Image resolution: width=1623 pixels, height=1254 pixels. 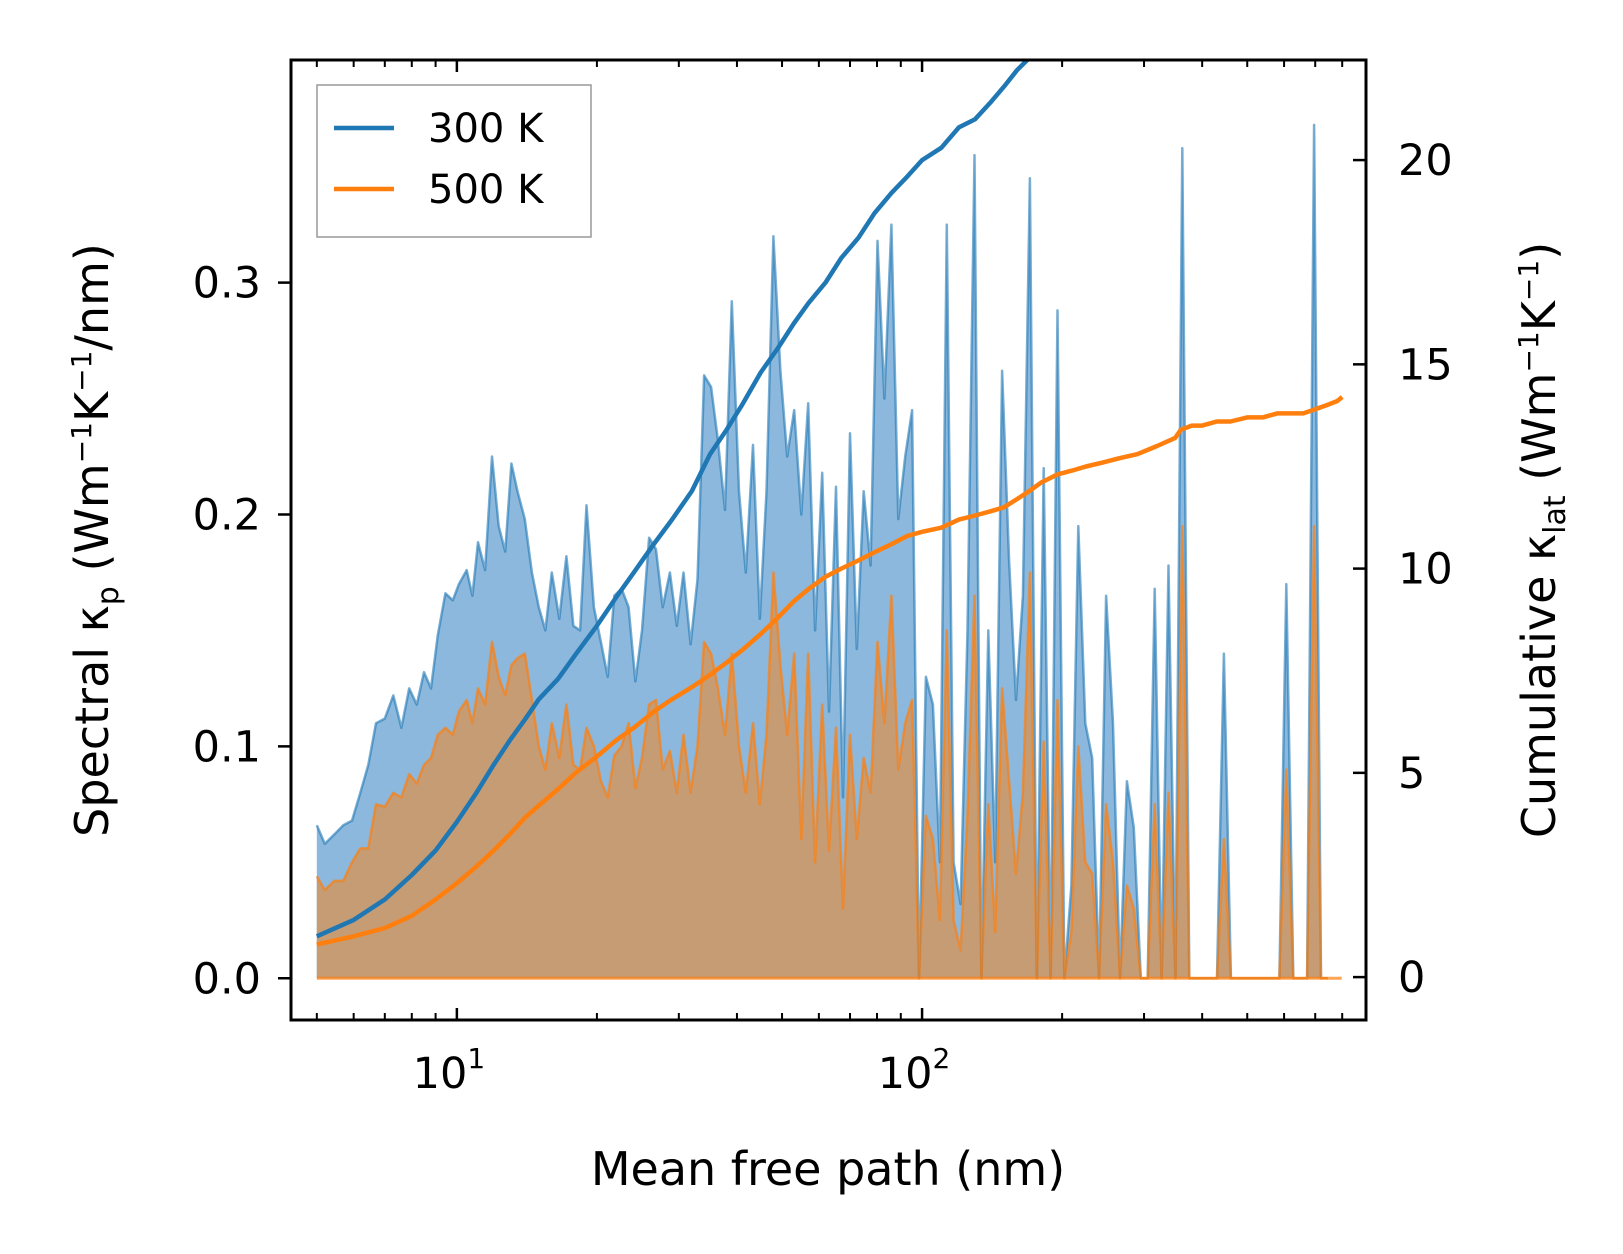 What do you see at coordinates (1539, 434) in the screenshot?
I see `y-right-title-unit: (Wm` at bounding box center [1539, 434].